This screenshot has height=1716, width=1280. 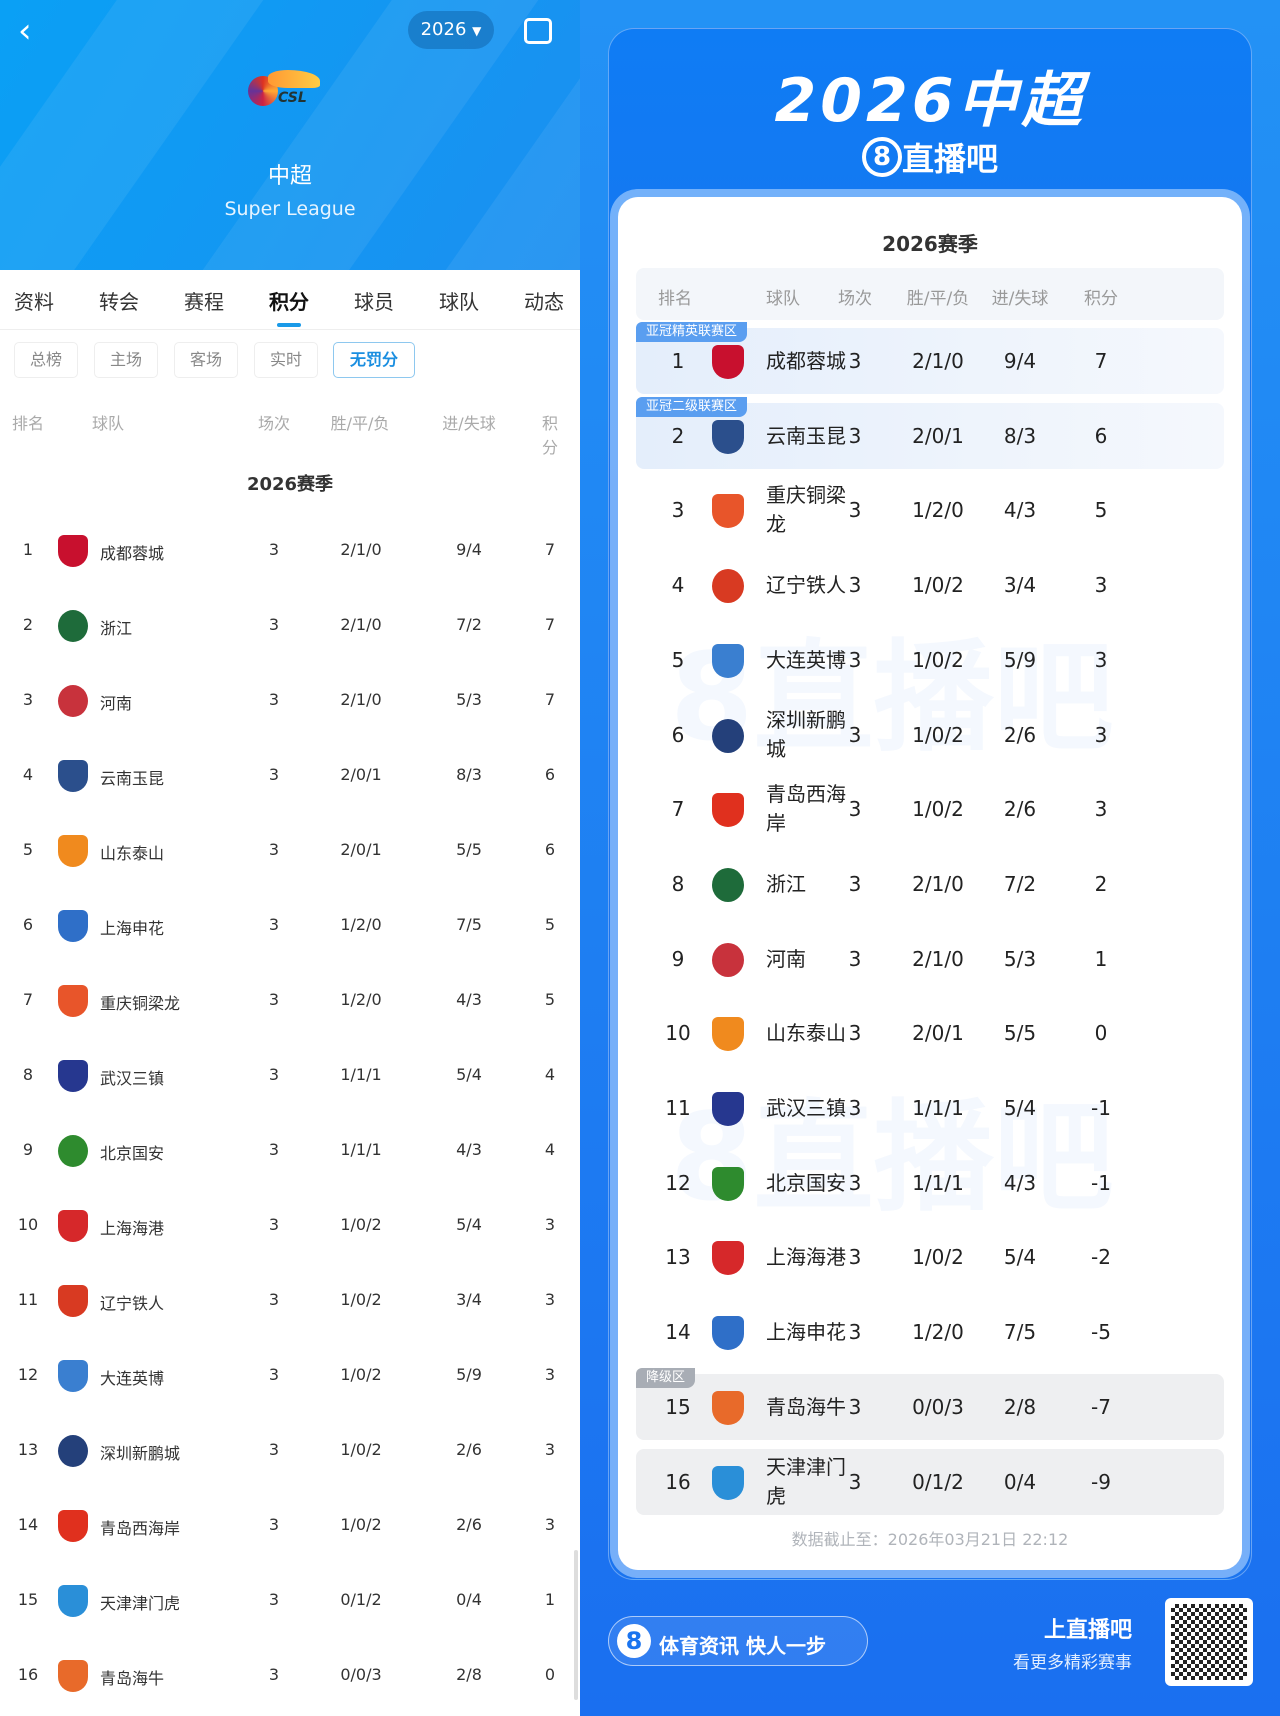 What do you see at coordinates (290, 1301) in the screenshot?
I see `table-row: 11 辽宁铁人 3 1/0/2 3/4 3` at bounding box center [290, 1301].